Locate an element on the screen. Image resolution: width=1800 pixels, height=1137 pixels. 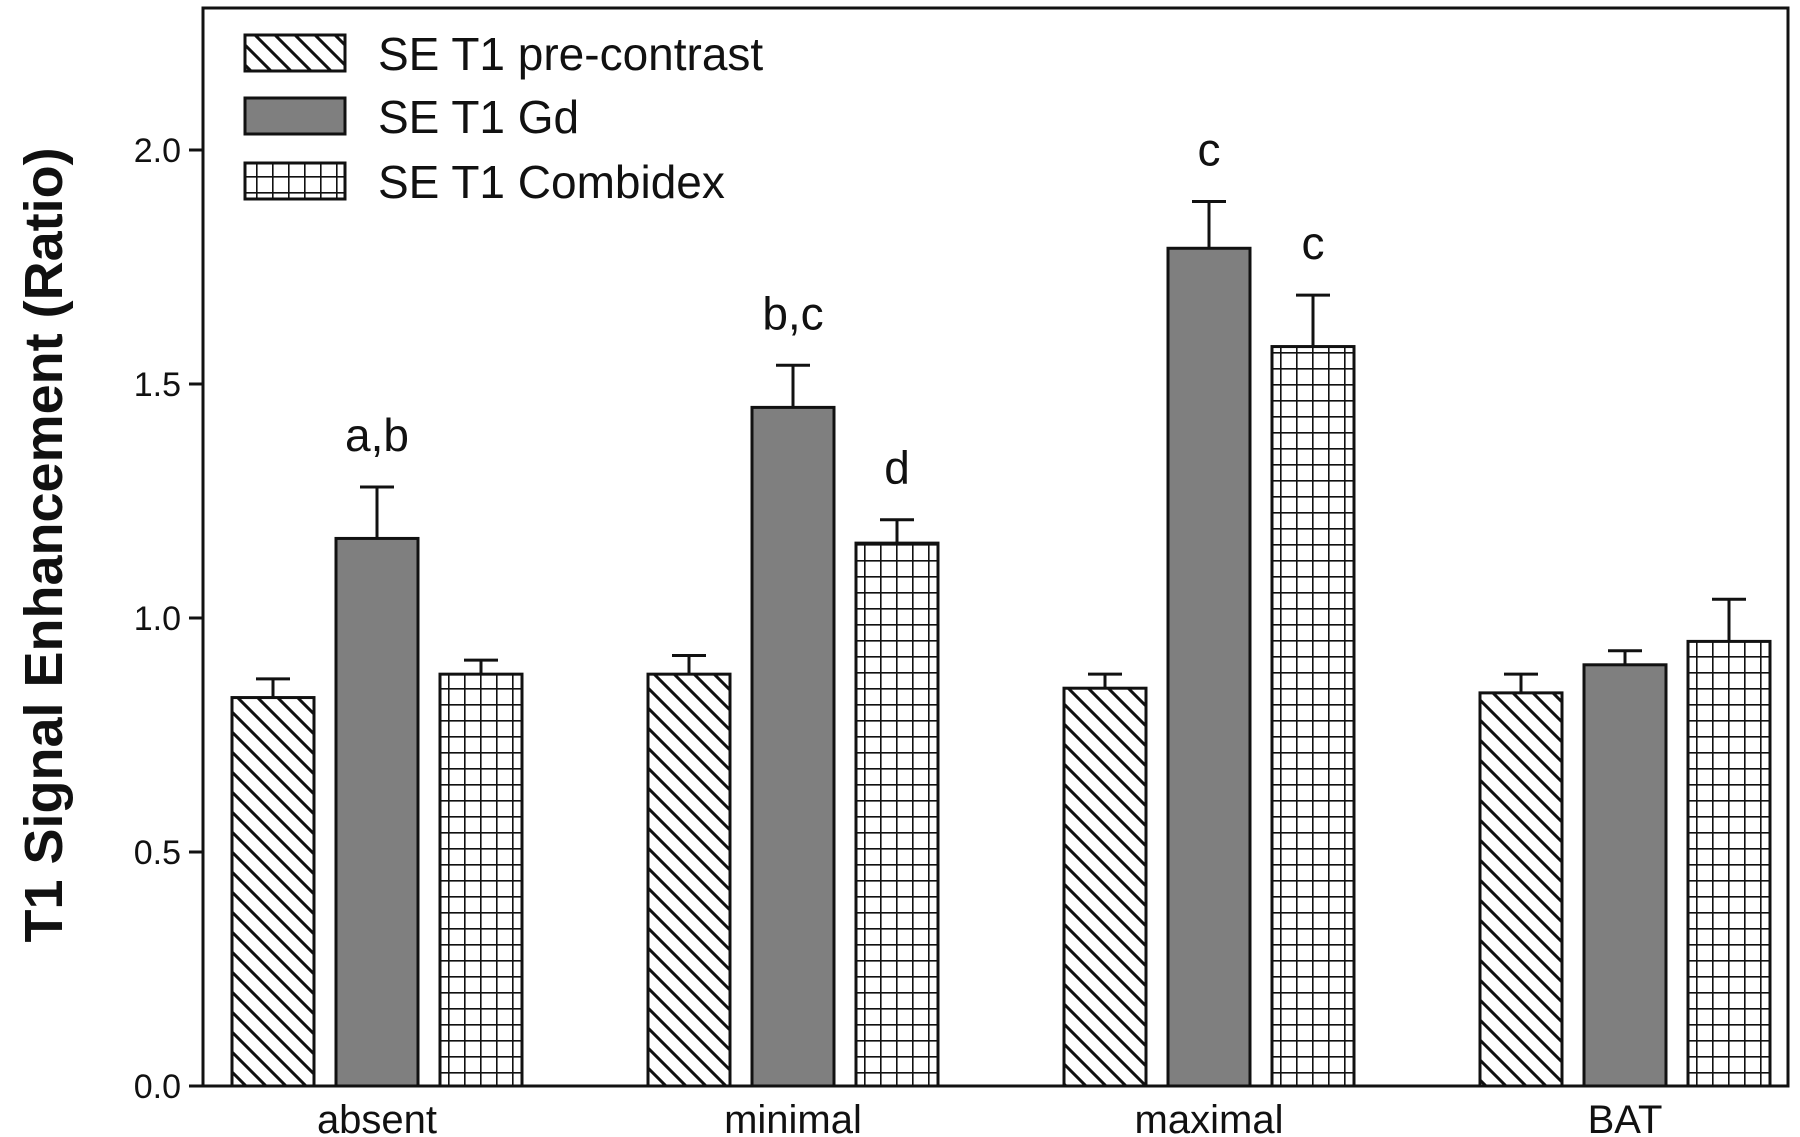
x-category-label: absent is located at coordinates (377, 1117).